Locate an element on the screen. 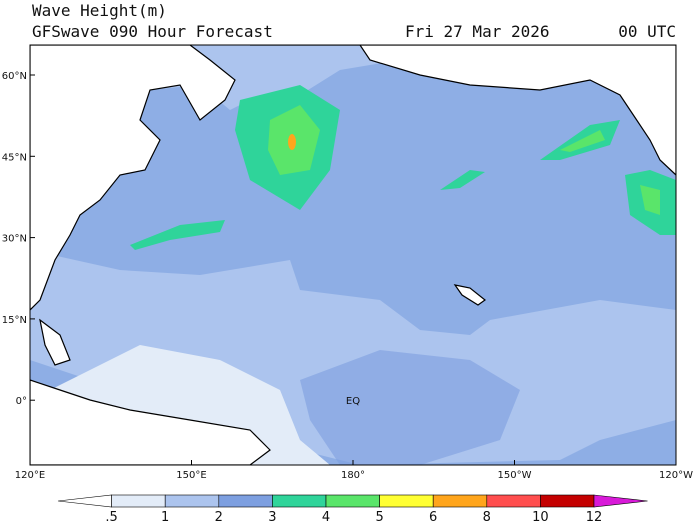 The image size is (700, 525). colorbar-label: 1 is located at coordinates (165, 517).